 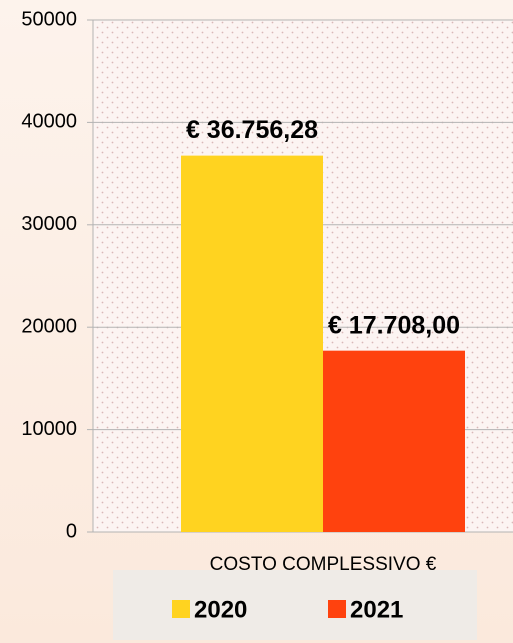 I want to click on y-tick-label: 0, so click(x=71, y=531).